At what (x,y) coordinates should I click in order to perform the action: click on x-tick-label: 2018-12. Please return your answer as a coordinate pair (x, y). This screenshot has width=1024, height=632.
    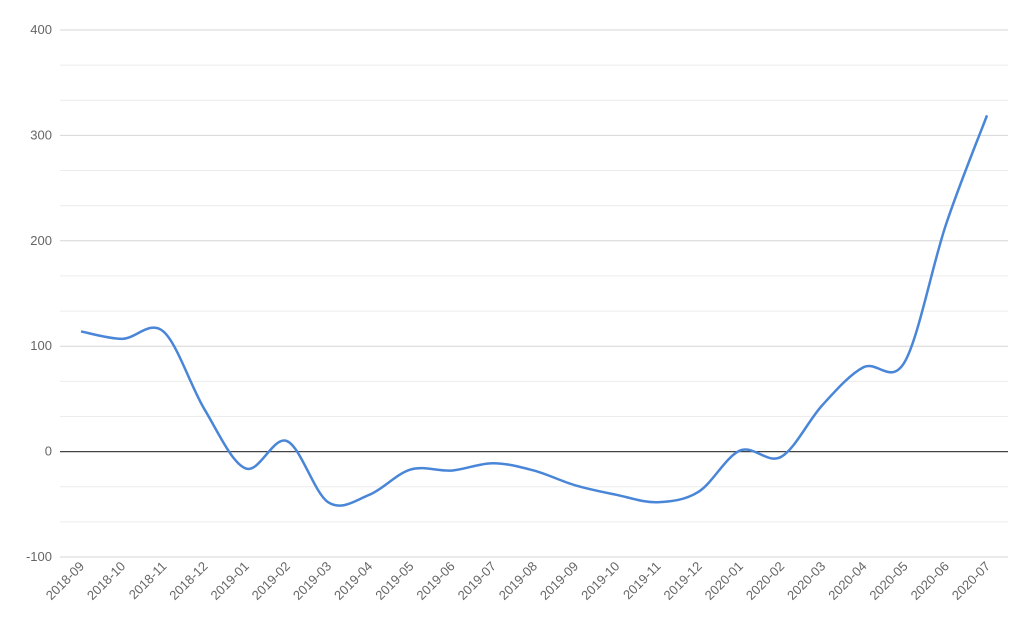
    Looking at the image, I should click on (188, 581).